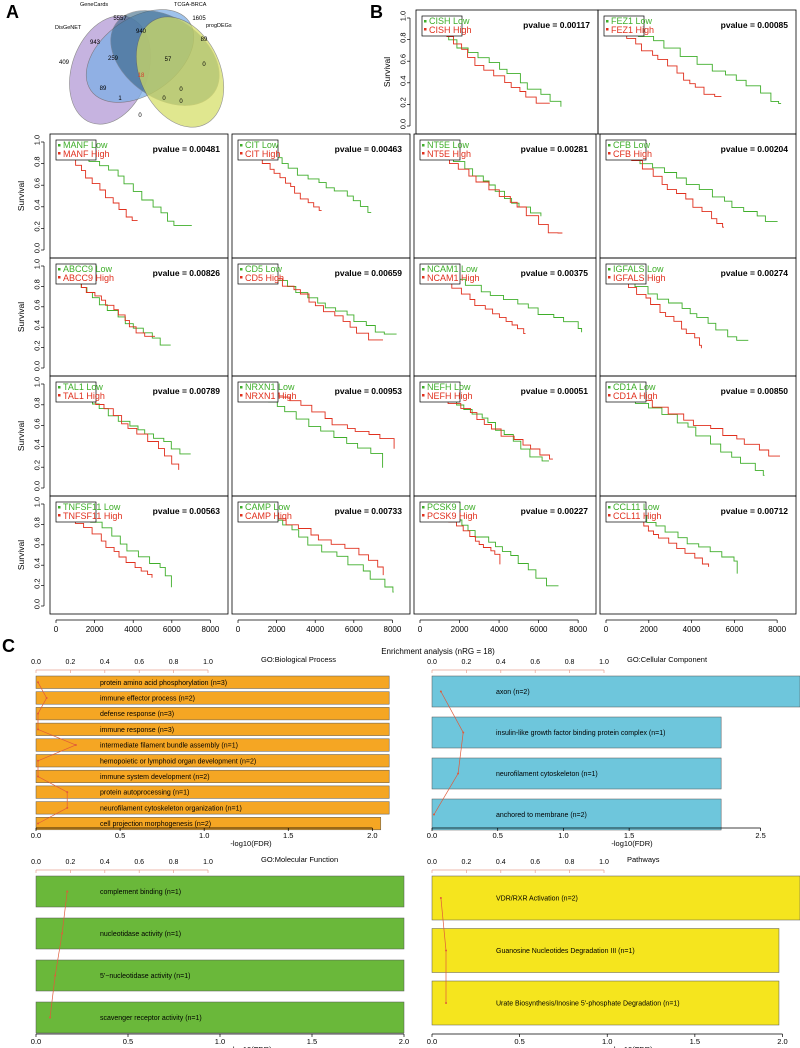  What do you see at coordinates (432, 862) in the screenshot?
I see `ratio-tick-label: 0.0` at bounding box center [432, 862].